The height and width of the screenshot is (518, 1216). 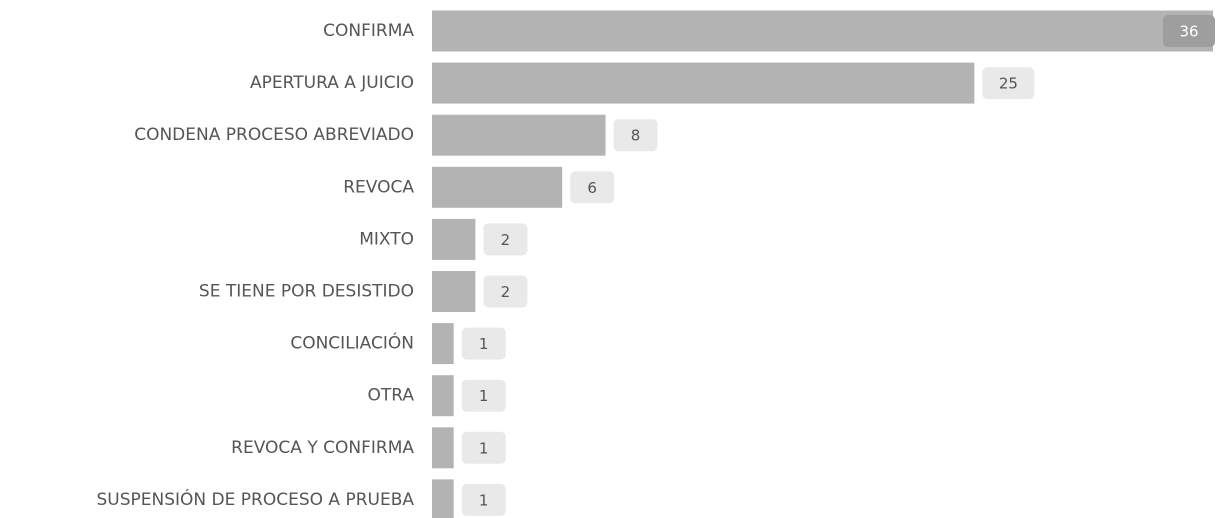 What do you see at coordinates (256, 499) in the screenshot?
I see `category-label: SUSPENSIÓN DE PROCESO A PRUEBA` at bounding box center [256, 499].